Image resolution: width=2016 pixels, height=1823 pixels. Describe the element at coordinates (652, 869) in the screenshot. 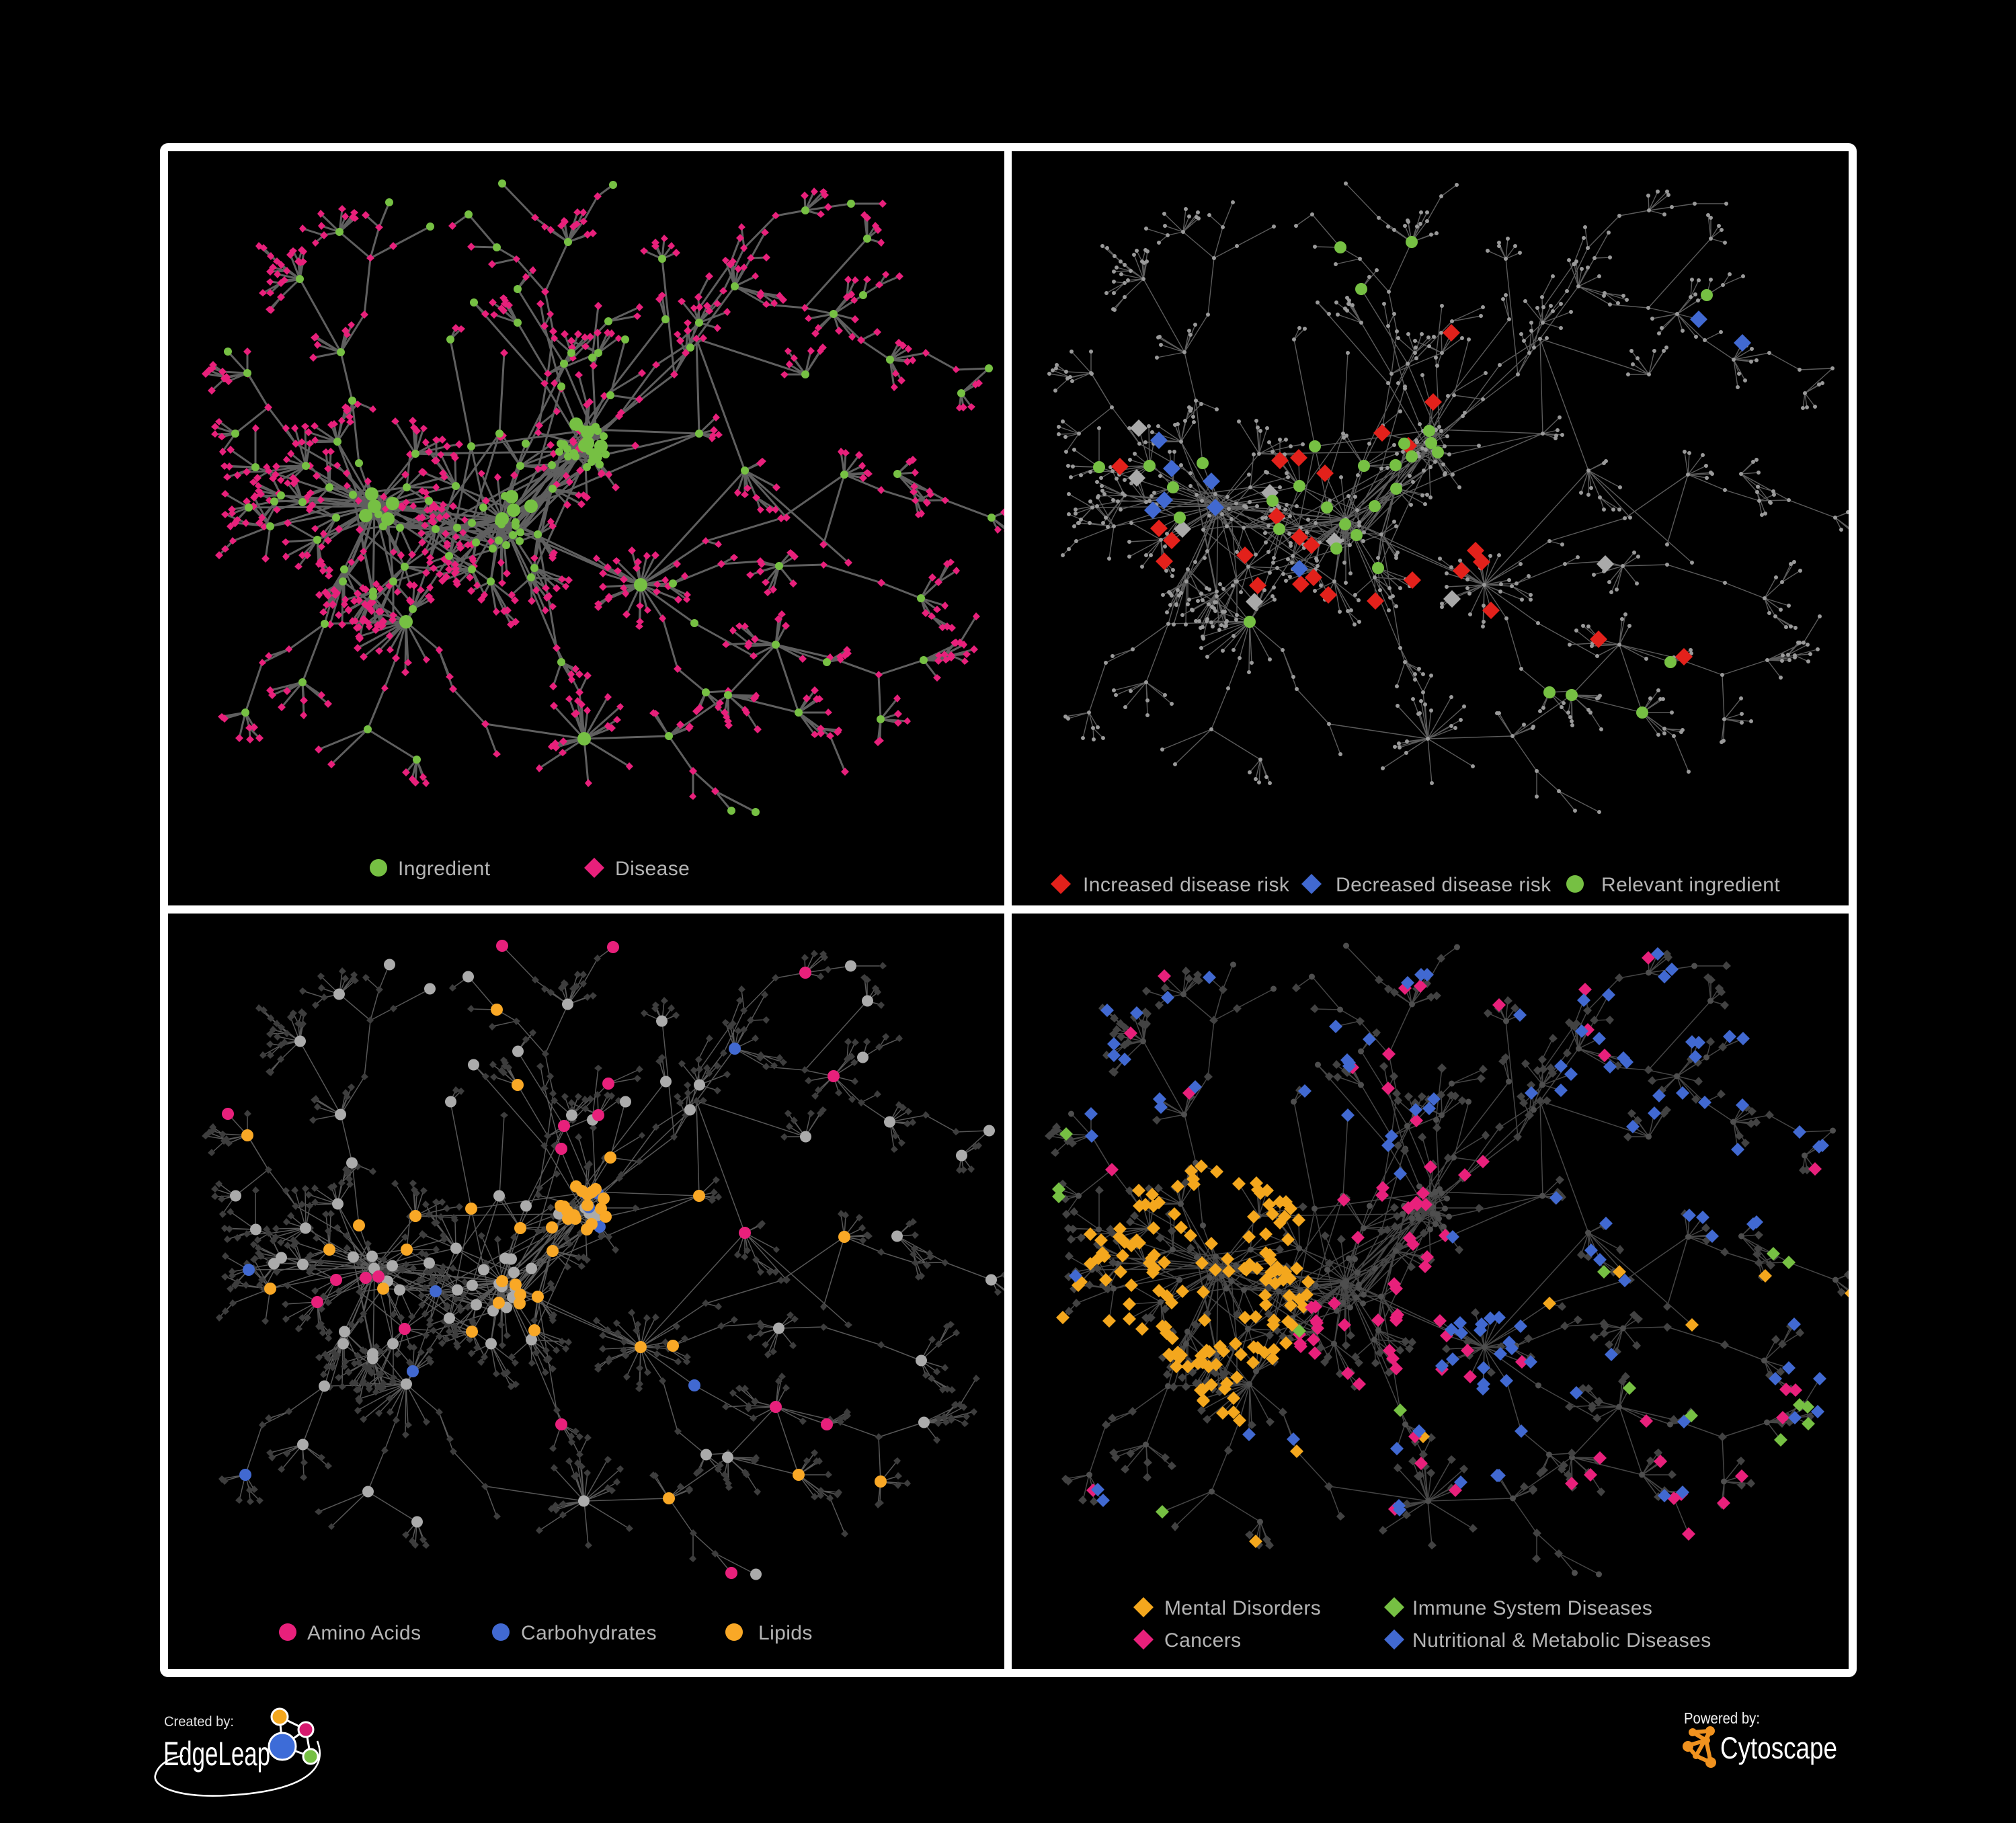

I see `svg-text: Disease` at that location.